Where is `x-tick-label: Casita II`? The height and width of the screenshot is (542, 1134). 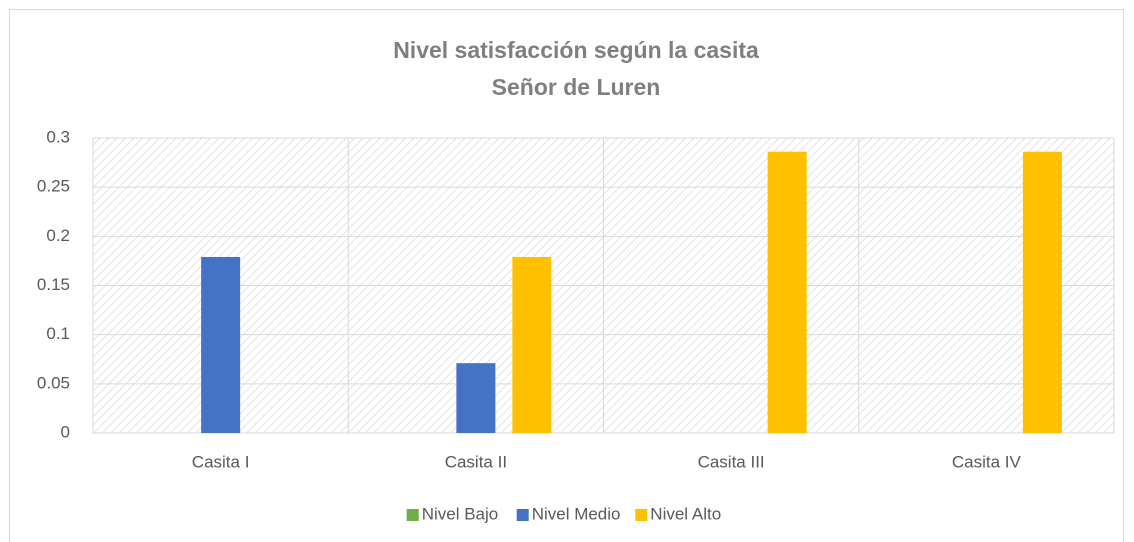 x-tick-label: Casita II is located at coordinates (476, 461).